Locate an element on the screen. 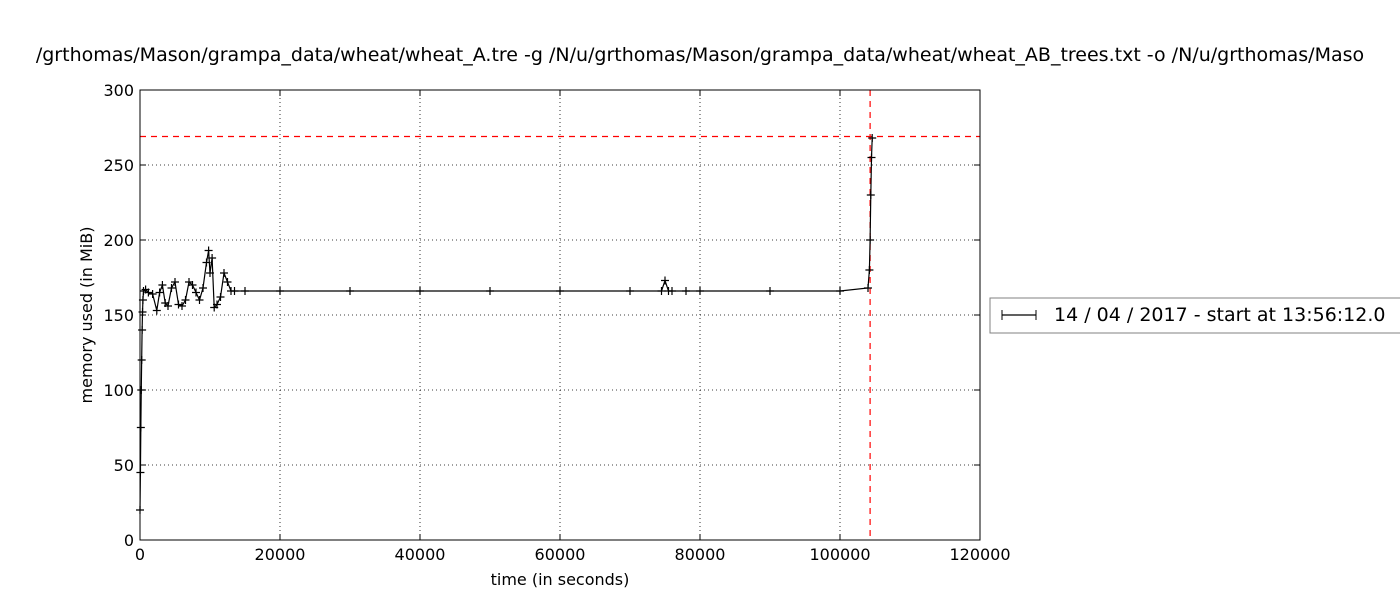 This screenshot has height=600, width=1400. y-tick-label: 250 is located at coordinates (118, 165).